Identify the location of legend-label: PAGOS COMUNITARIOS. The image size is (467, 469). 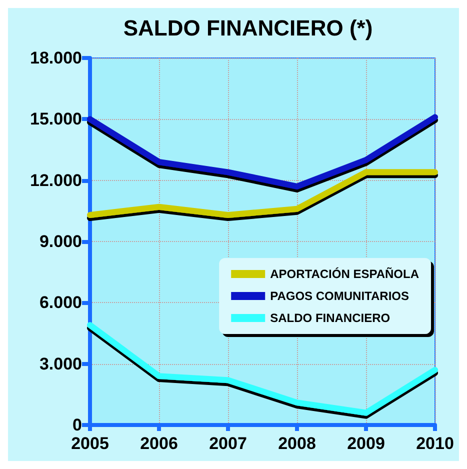
(339, 296).